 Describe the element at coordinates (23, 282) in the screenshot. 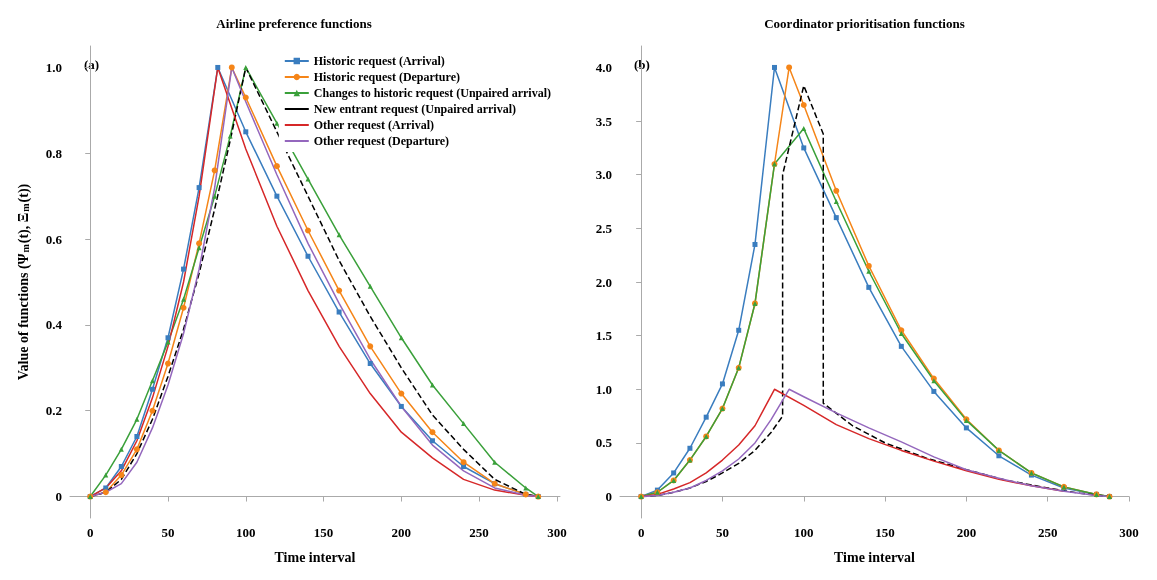

I see `y-axis-title: Value of functions (Ψm(t), Ξm(t))` at that location.